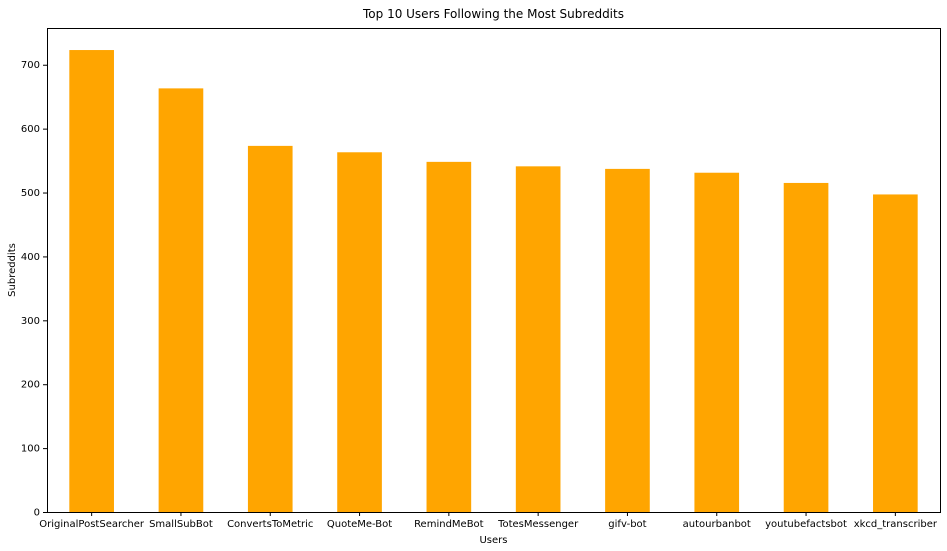 The width and height of the screenshot is (947, 551). I want to click on bar-autourbanbot, so click(717, 342).